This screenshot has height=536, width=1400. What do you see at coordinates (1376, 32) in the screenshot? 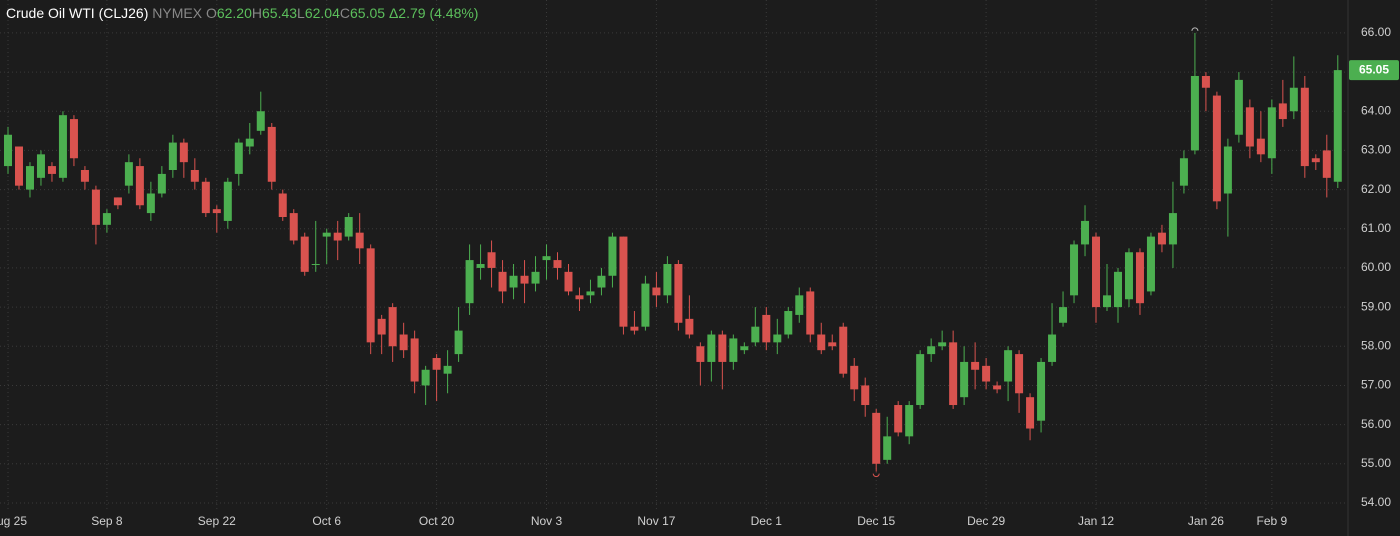
I see `y-tick-label: 66.00` at bounding box center [1376, 32].